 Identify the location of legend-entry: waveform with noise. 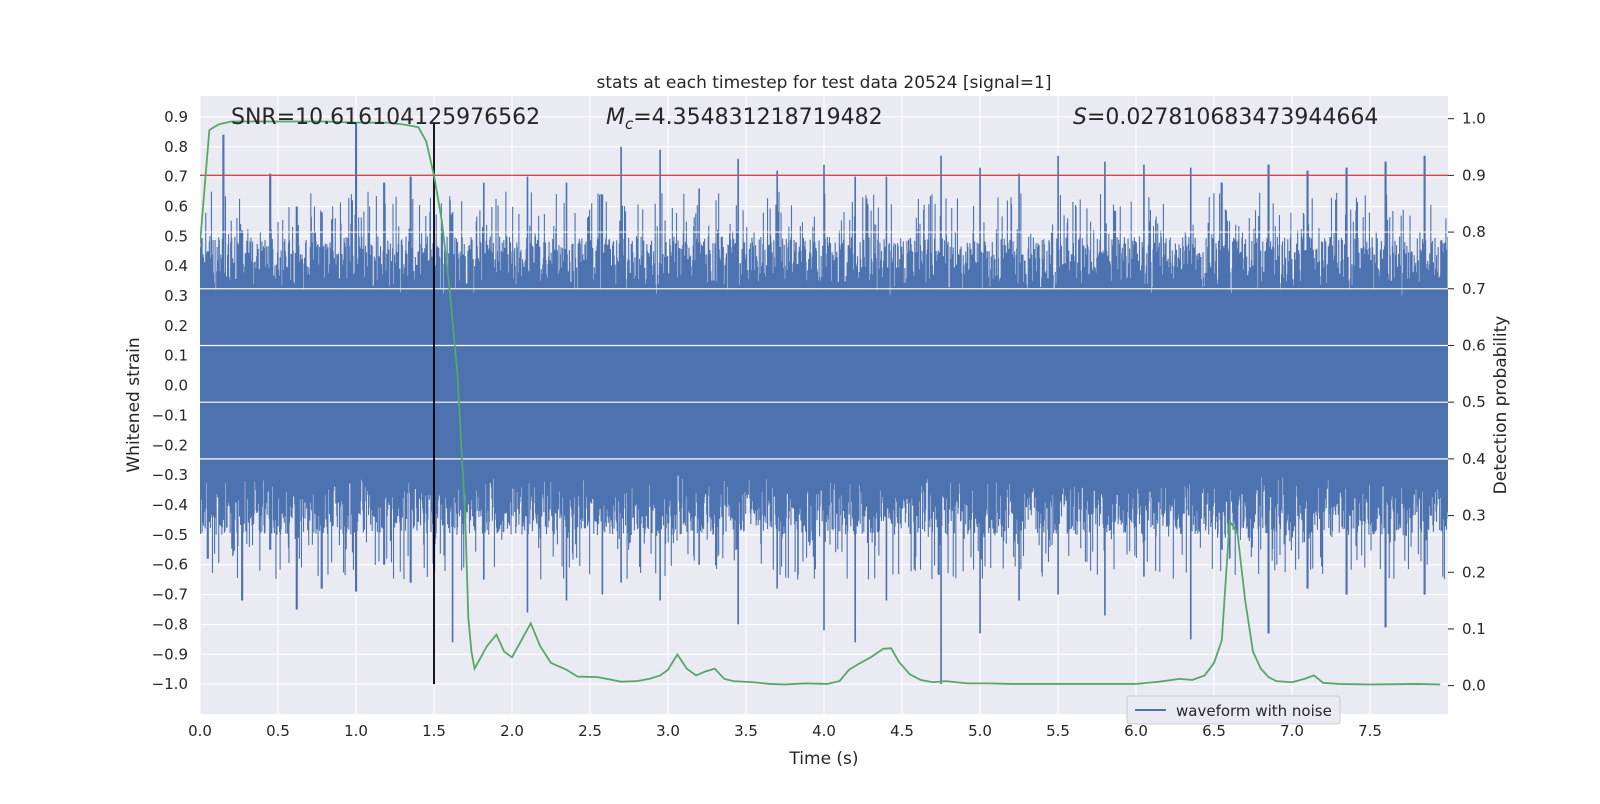
(1254, 711).